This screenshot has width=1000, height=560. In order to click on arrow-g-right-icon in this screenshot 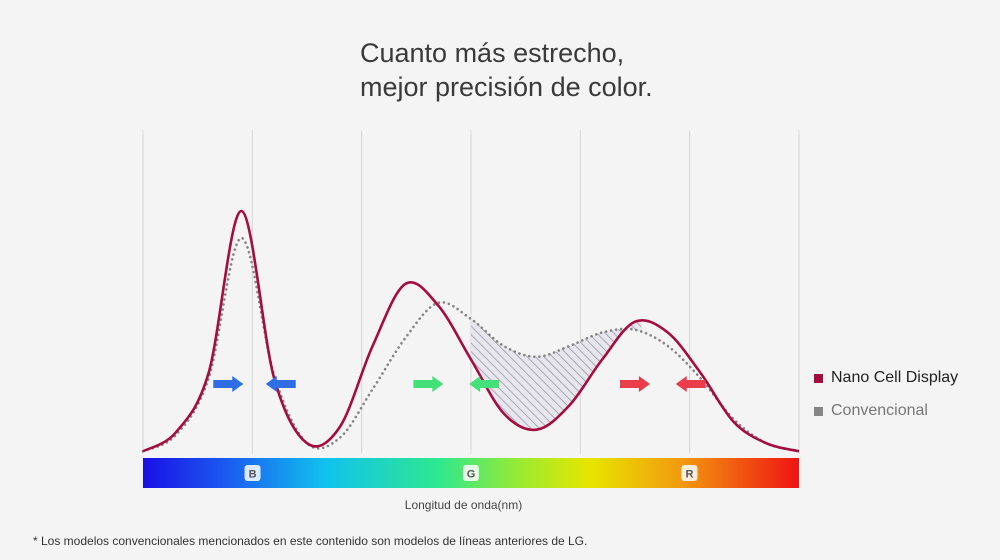, I will do `click(428, 384)`.